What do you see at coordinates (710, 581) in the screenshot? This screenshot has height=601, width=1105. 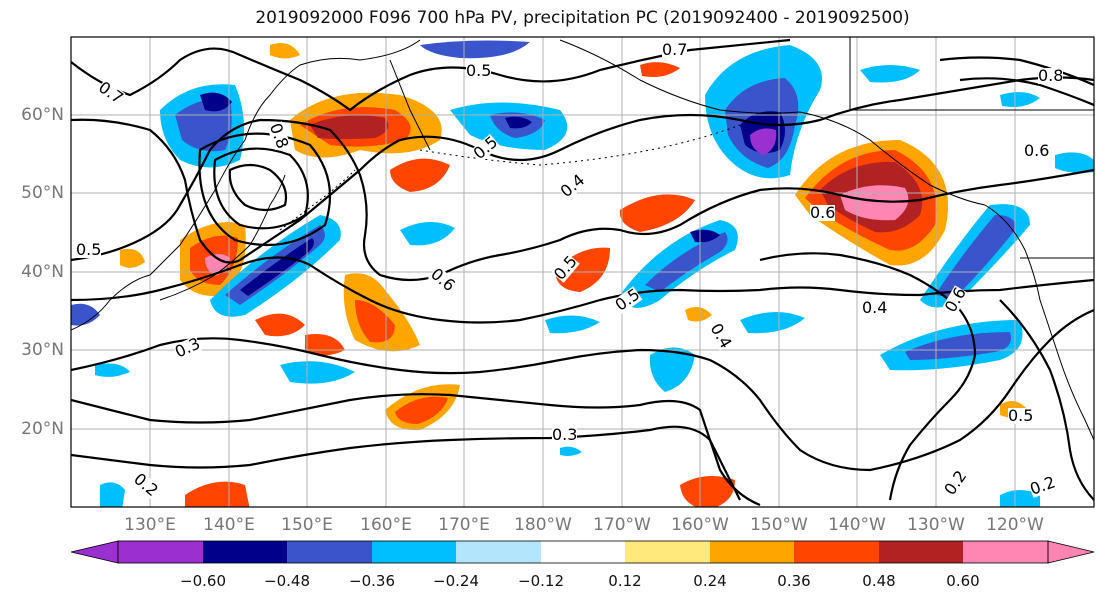 I see `colorbar-tick-label: 0.24` at bounding box center [710, 581].